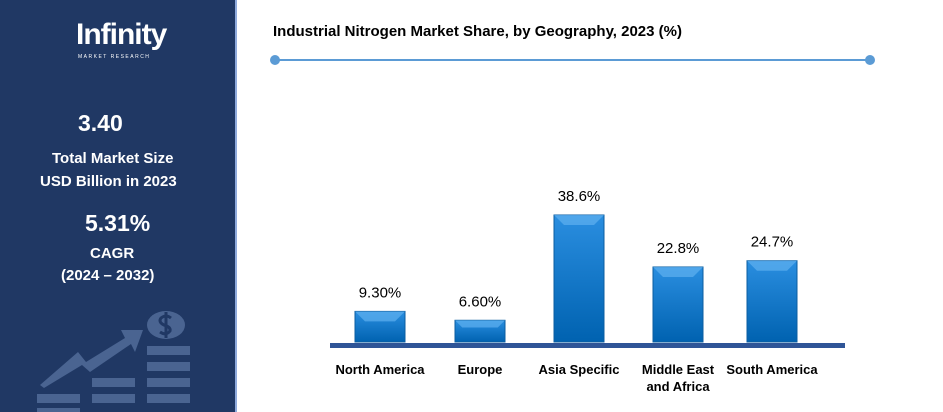  Describe the element at coordinates (380, 292) in the screenshot. I see `data-label: 9.30%` at that location.